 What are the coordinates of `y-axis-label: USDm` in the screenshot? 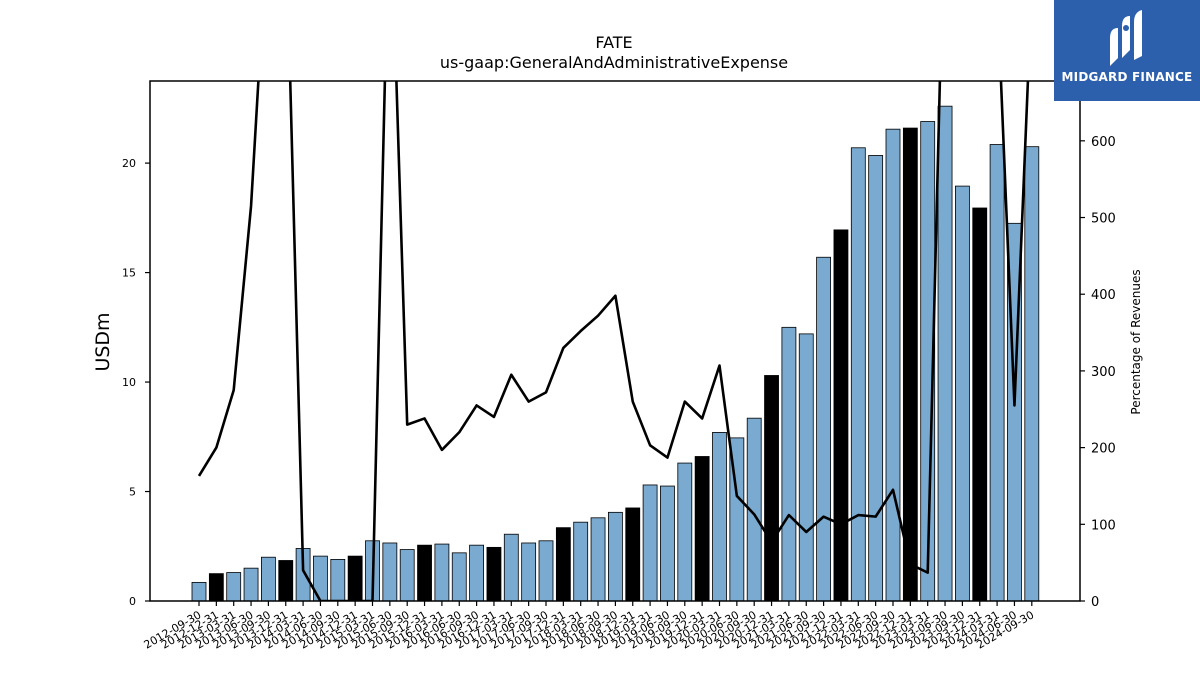 It's located at (103, 341).